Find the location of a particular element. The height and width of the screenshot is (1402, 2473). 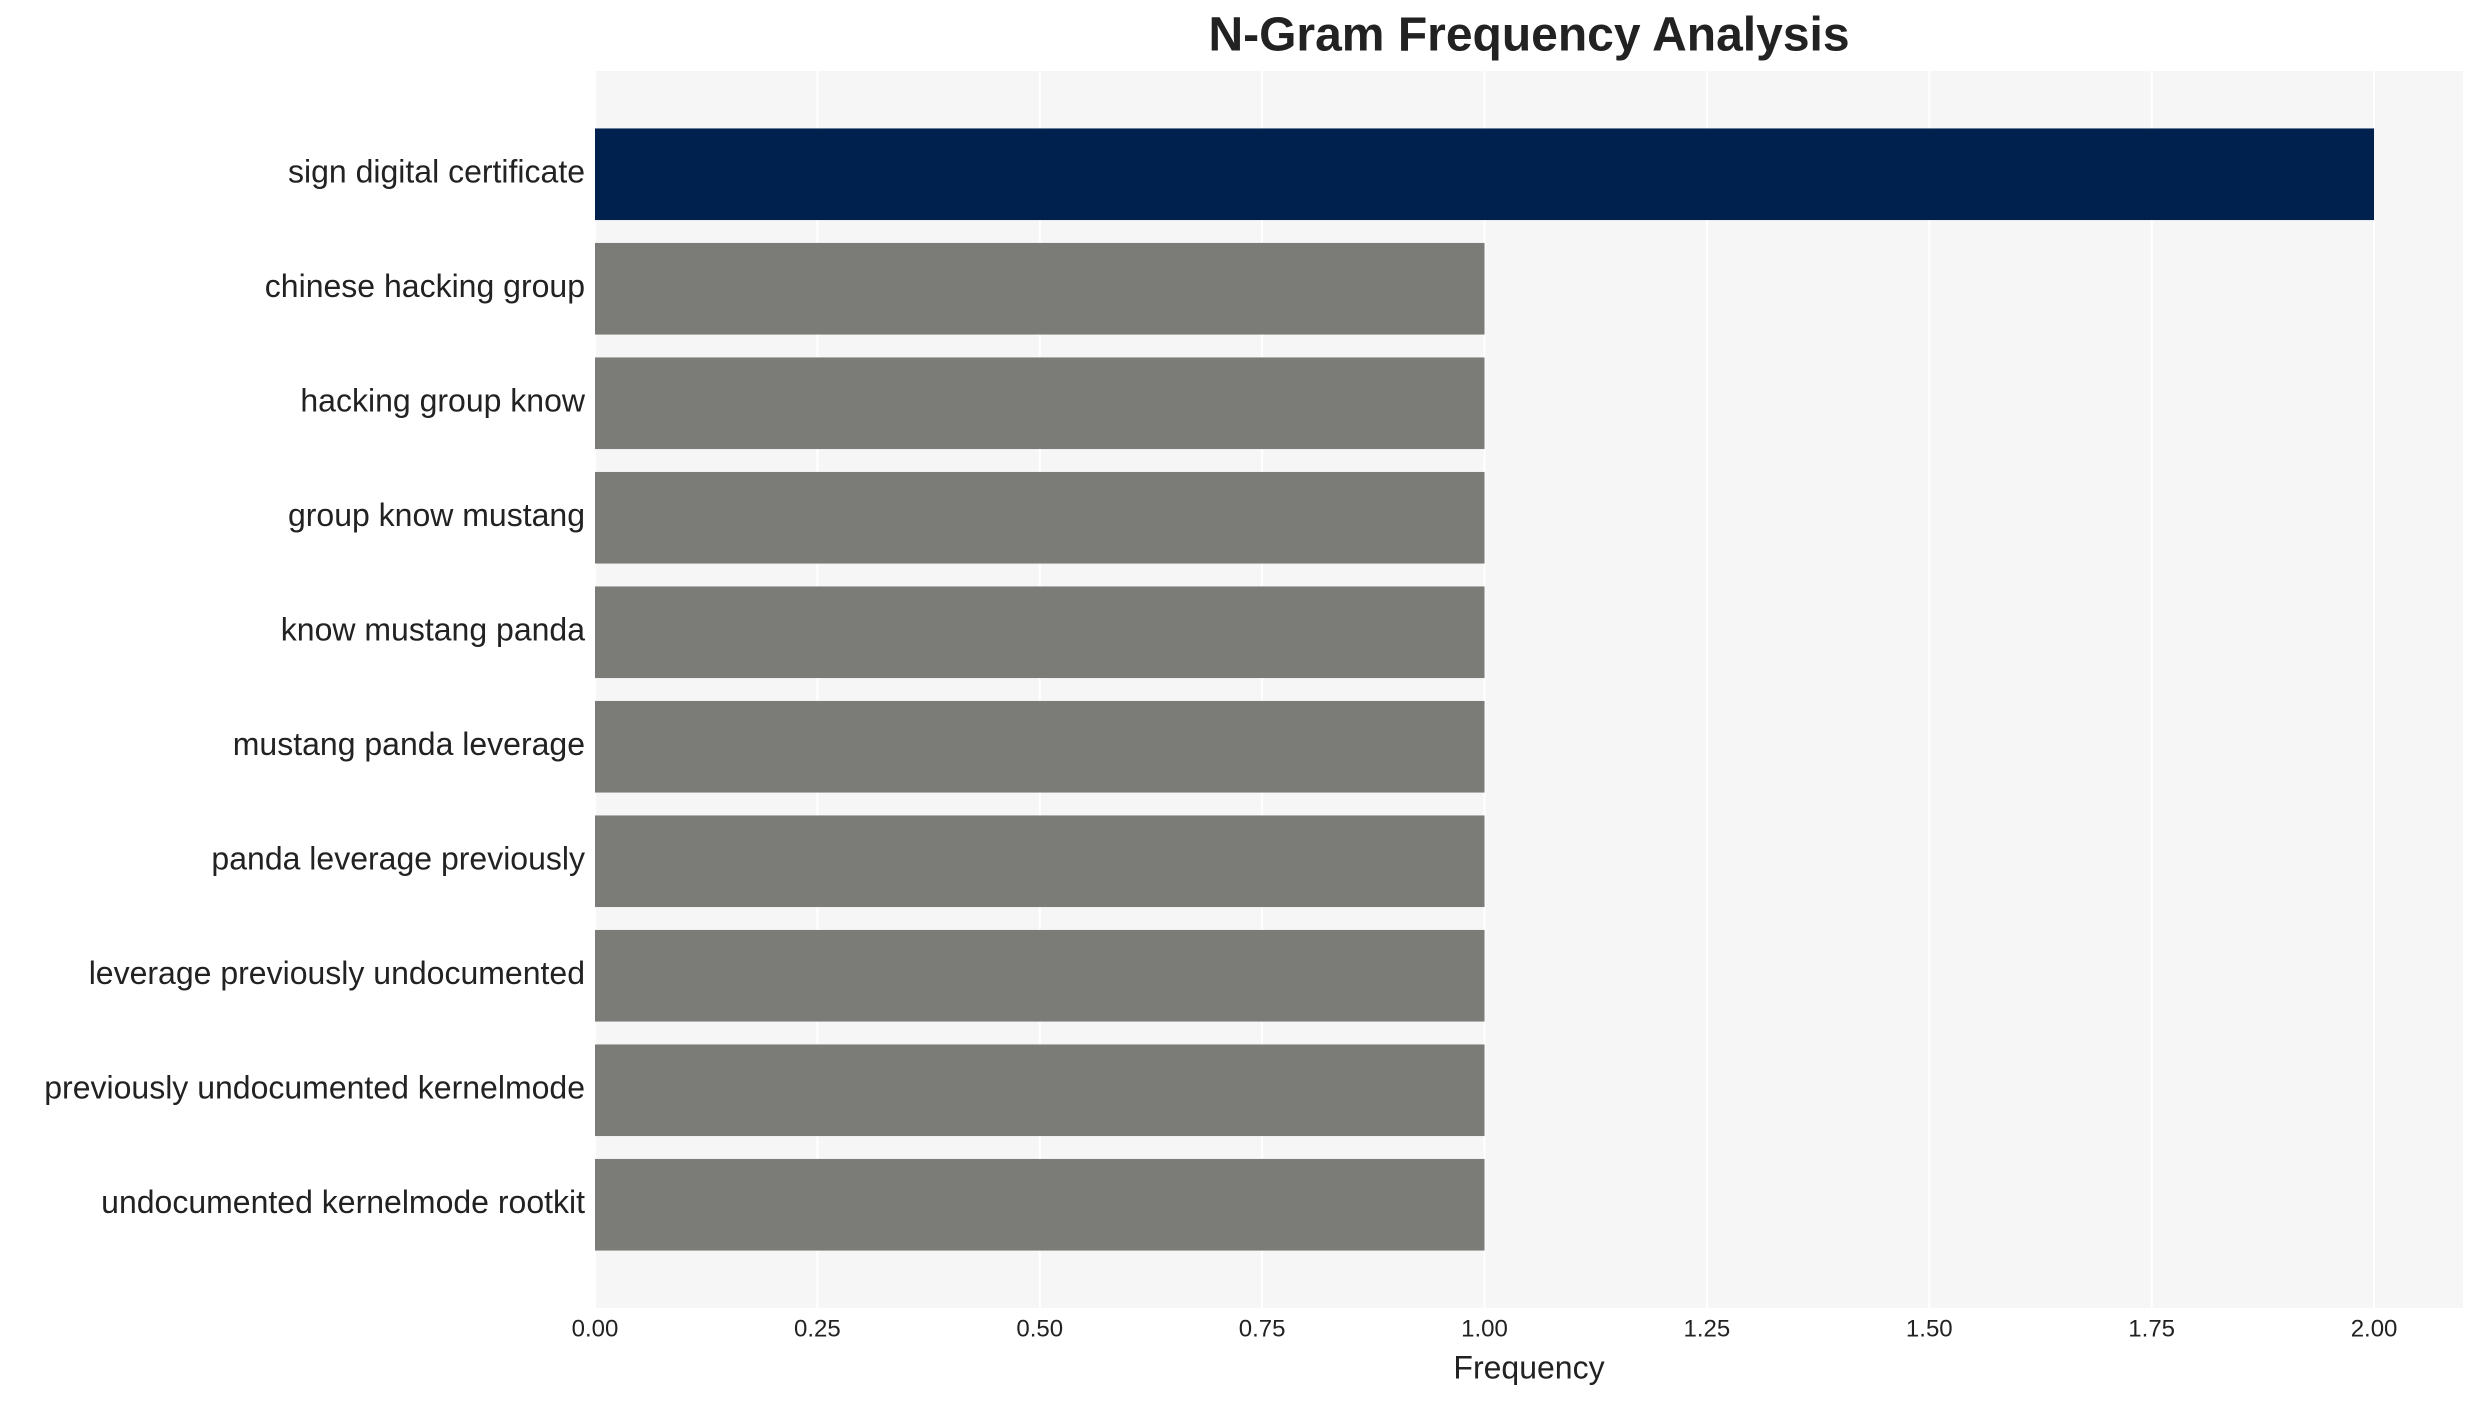

chart-title: N-Gram Frequency Analysis is located at coordinates (1528, 35).